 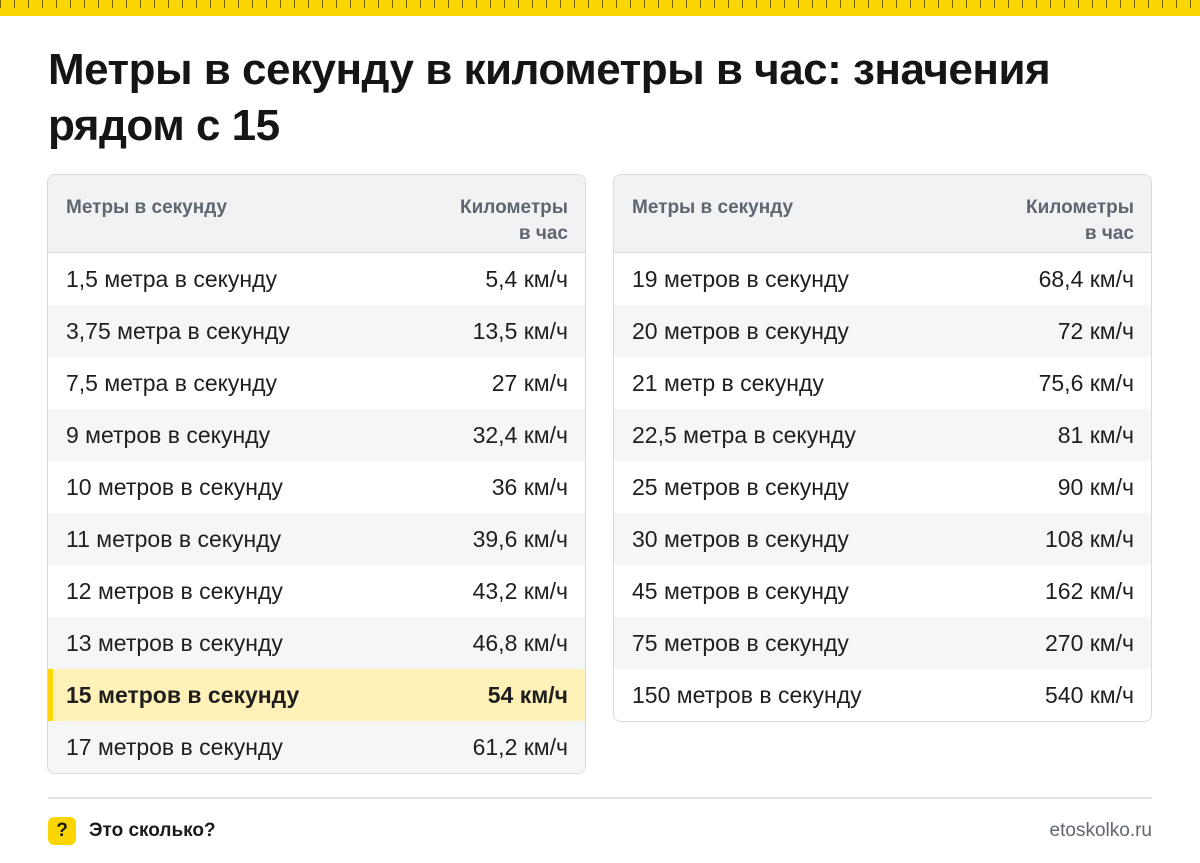 I want to click on table-row-highlighted: 15 метров в секунду 54 км/ч, so click(x=316, y=695).